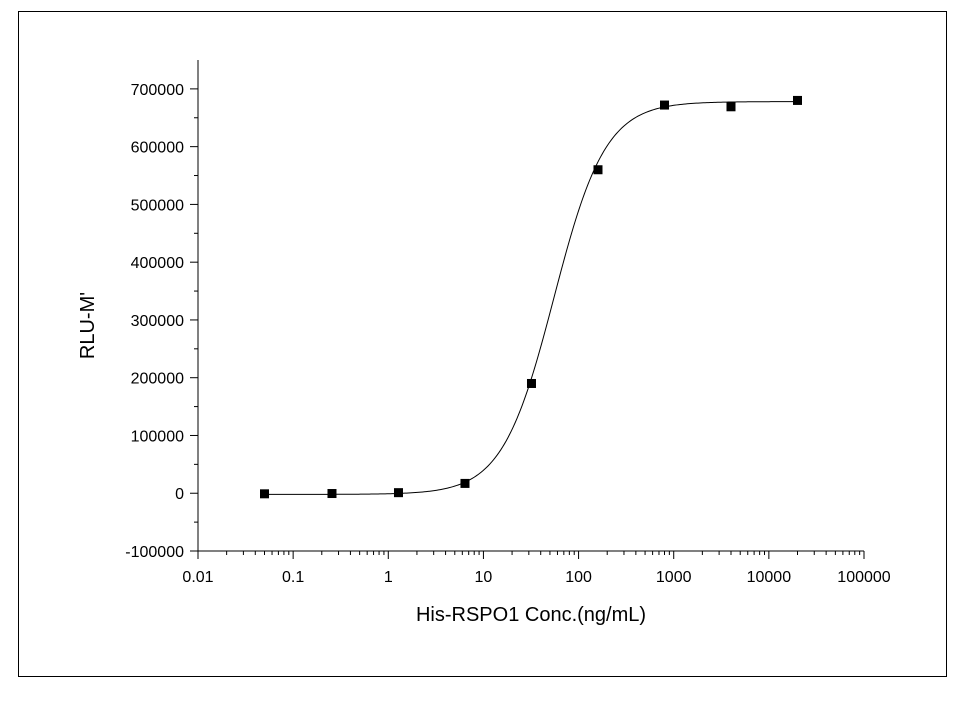 The height and width of the screenshot is (720, 960). I want to click on y-axis-title: RLU-M', so click(88, 325).